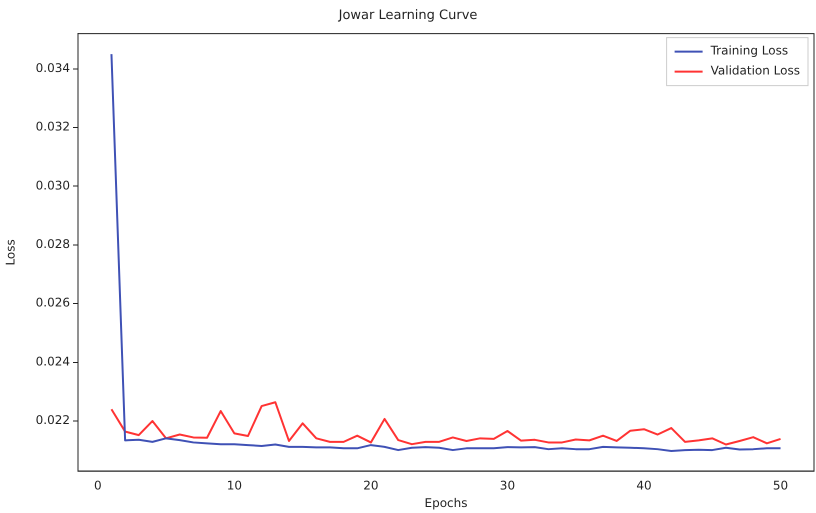 This screenshot has width=816, height=513. What do you see at coordinates (53, 420) in the screenshot?
I see `y-tick-label: 0.022` at bounding box center [53, 420].